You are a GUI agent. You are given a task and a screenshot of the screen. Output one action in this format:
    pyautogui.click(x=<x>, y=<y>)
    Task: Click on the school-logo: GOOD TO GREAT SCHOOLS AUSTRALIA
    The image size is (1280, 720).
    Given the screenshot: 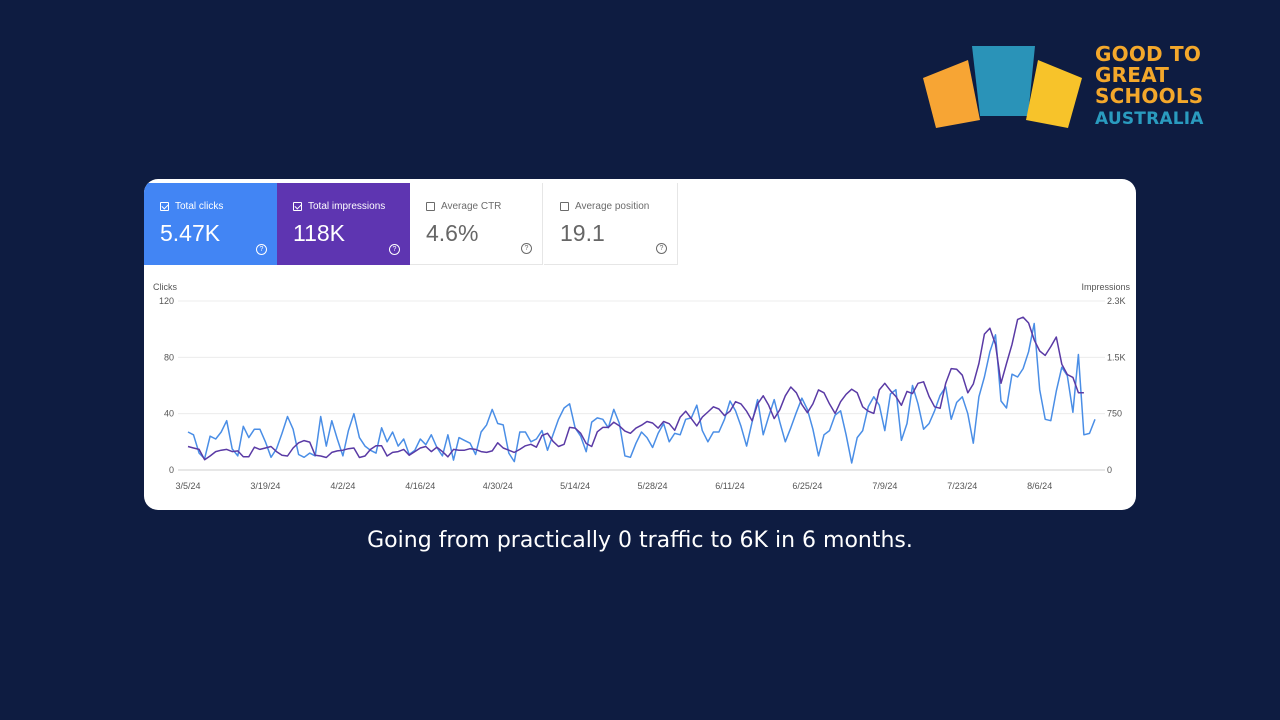 What is the action you would take?
    pyautogui.click(x=1070, y=88)
    